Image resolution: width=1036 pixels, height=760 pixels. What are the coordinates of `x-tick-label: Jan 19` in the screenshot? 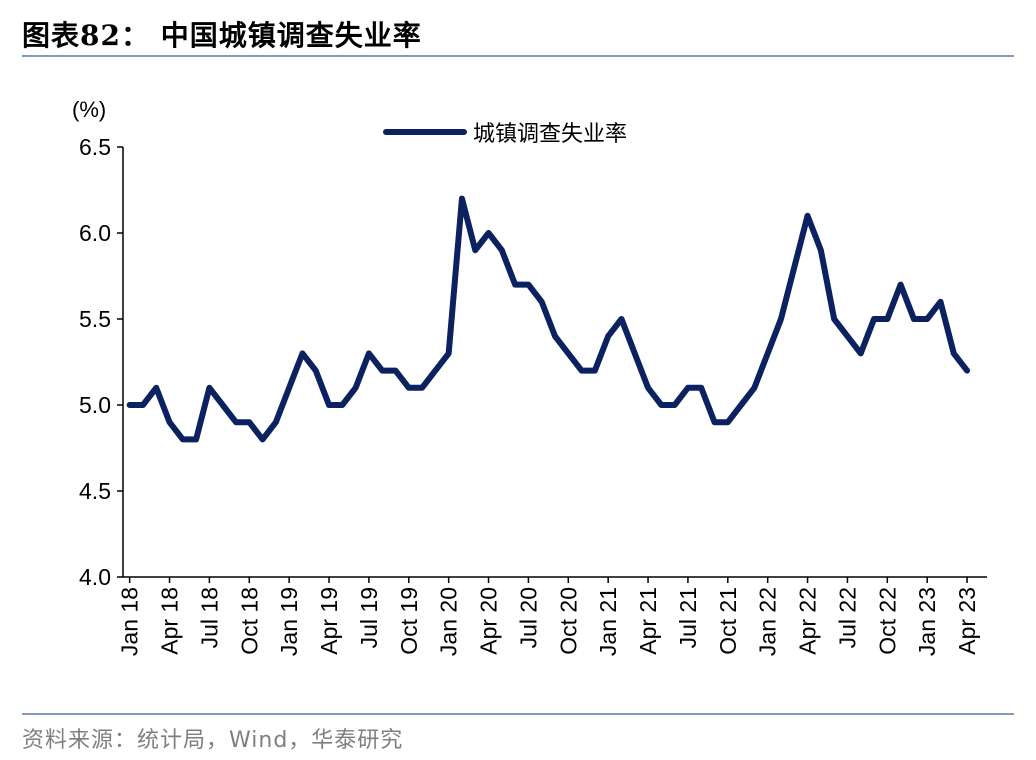 It's located at (289, 621).